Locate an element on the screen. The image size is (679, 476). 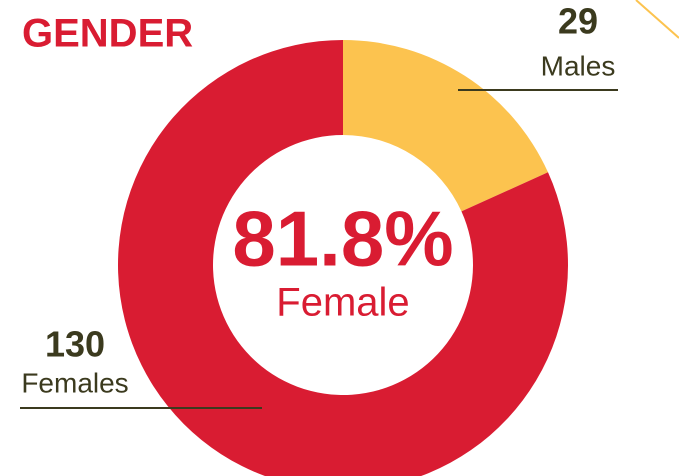
category-label: Females is located at coordinates (74, 382).